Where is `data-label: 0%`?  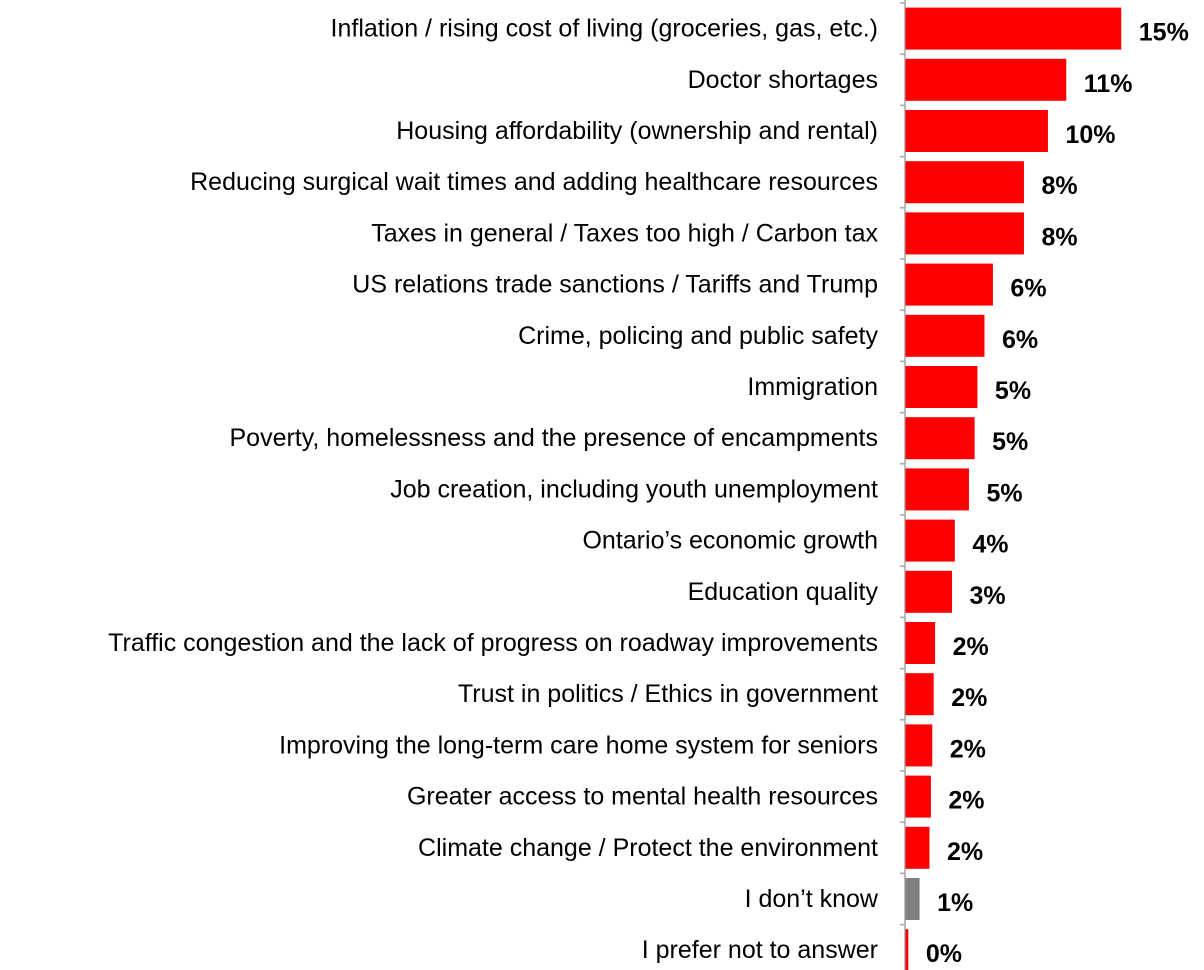 data-label: 0% is located at coordinates (944, 954).